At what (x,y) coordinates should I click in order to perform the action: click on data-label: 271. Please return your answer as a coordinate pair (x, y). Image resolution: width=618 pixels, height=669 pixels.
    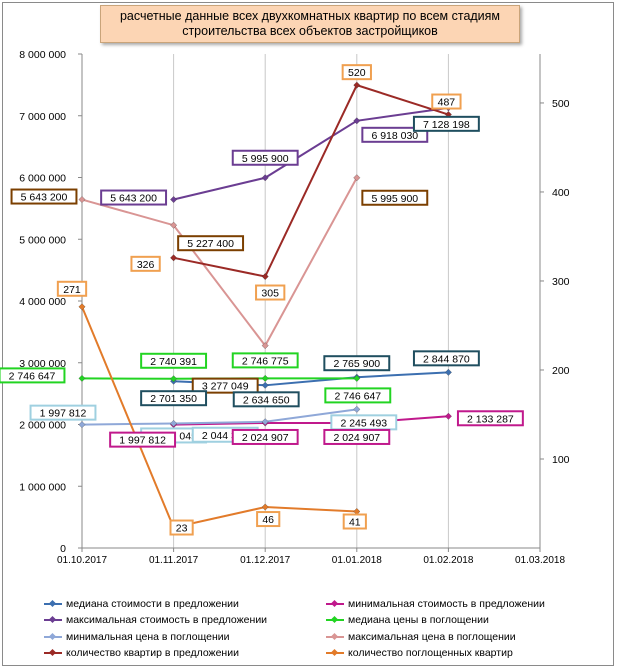
    Looking at the image, I should click on (72, 290).